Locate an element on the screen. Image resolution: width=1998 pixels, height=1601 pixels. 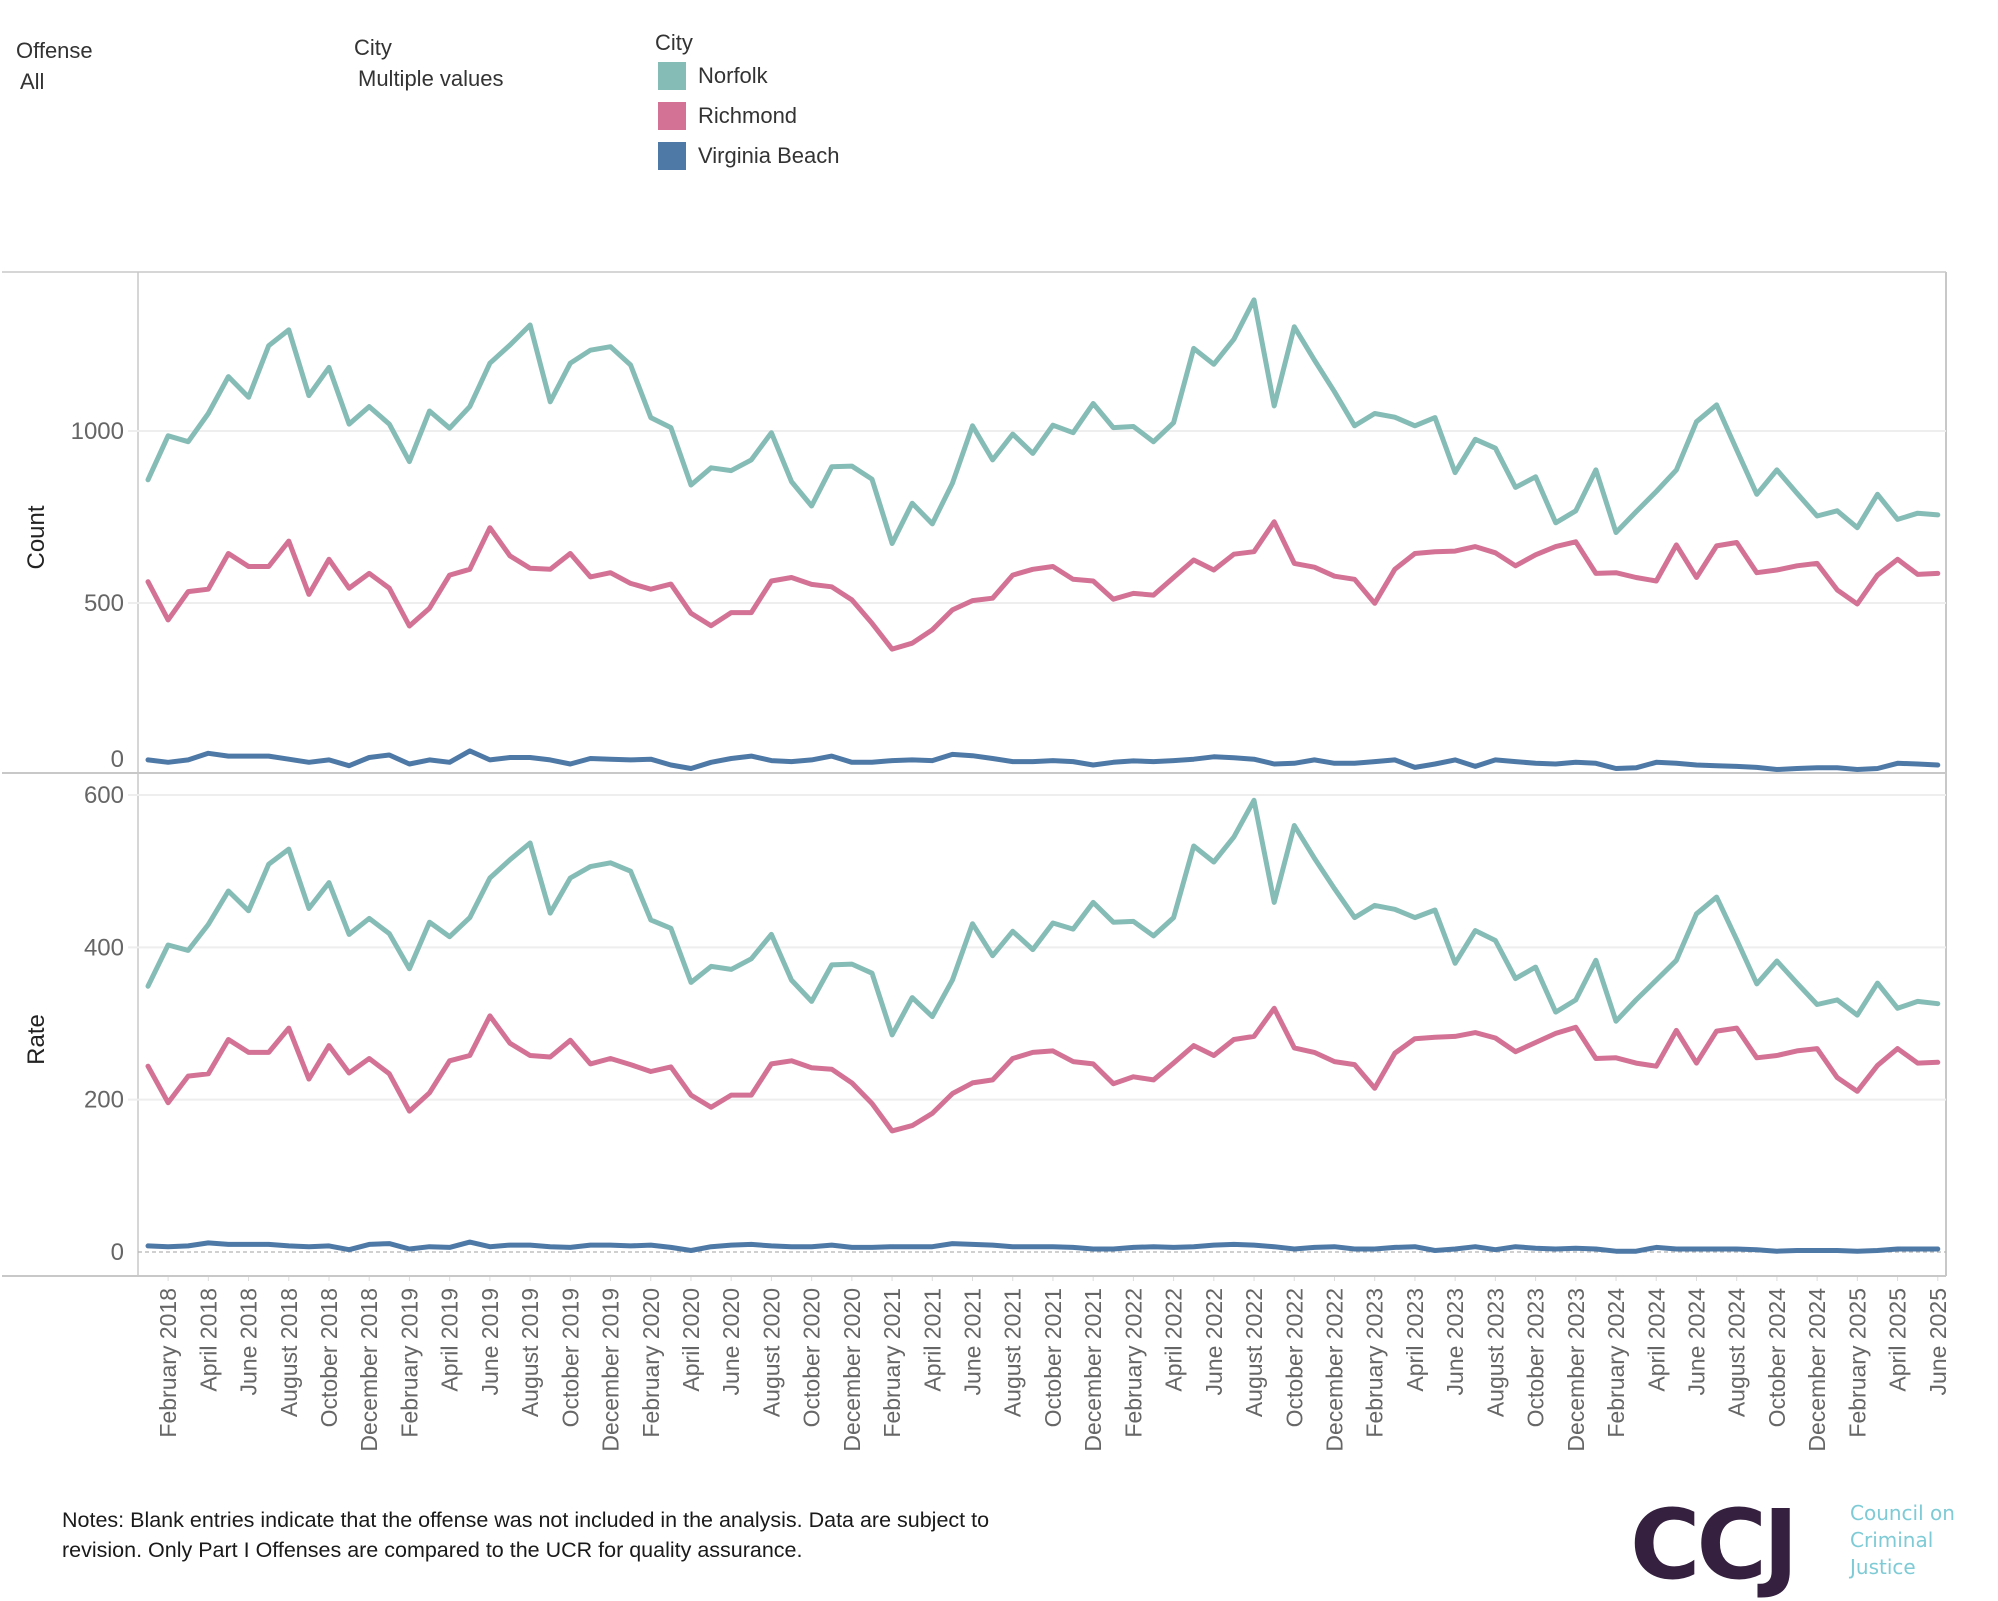
x-tick-label: December 2024 is located at coordinates (1817, 1370).